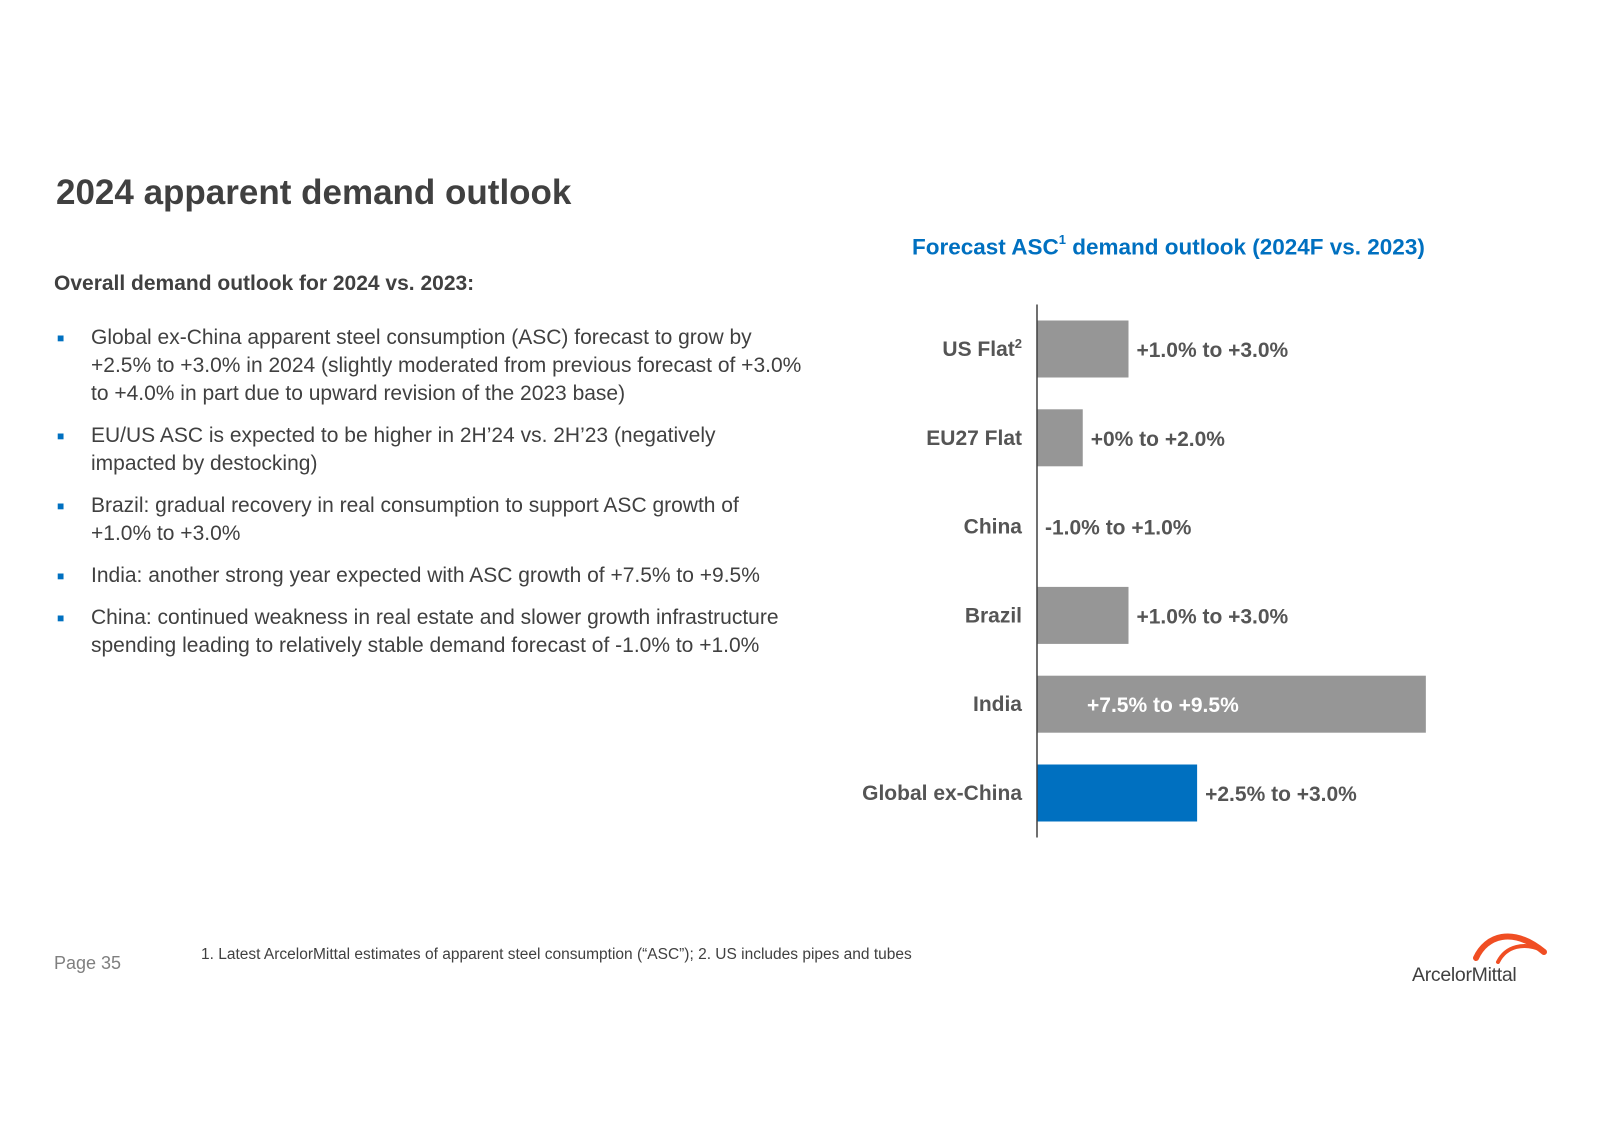  What do you see at coordinates (942, 793) in the screenshot?
I see `category-label: Global ex-China` at bounding box center [942, 793].